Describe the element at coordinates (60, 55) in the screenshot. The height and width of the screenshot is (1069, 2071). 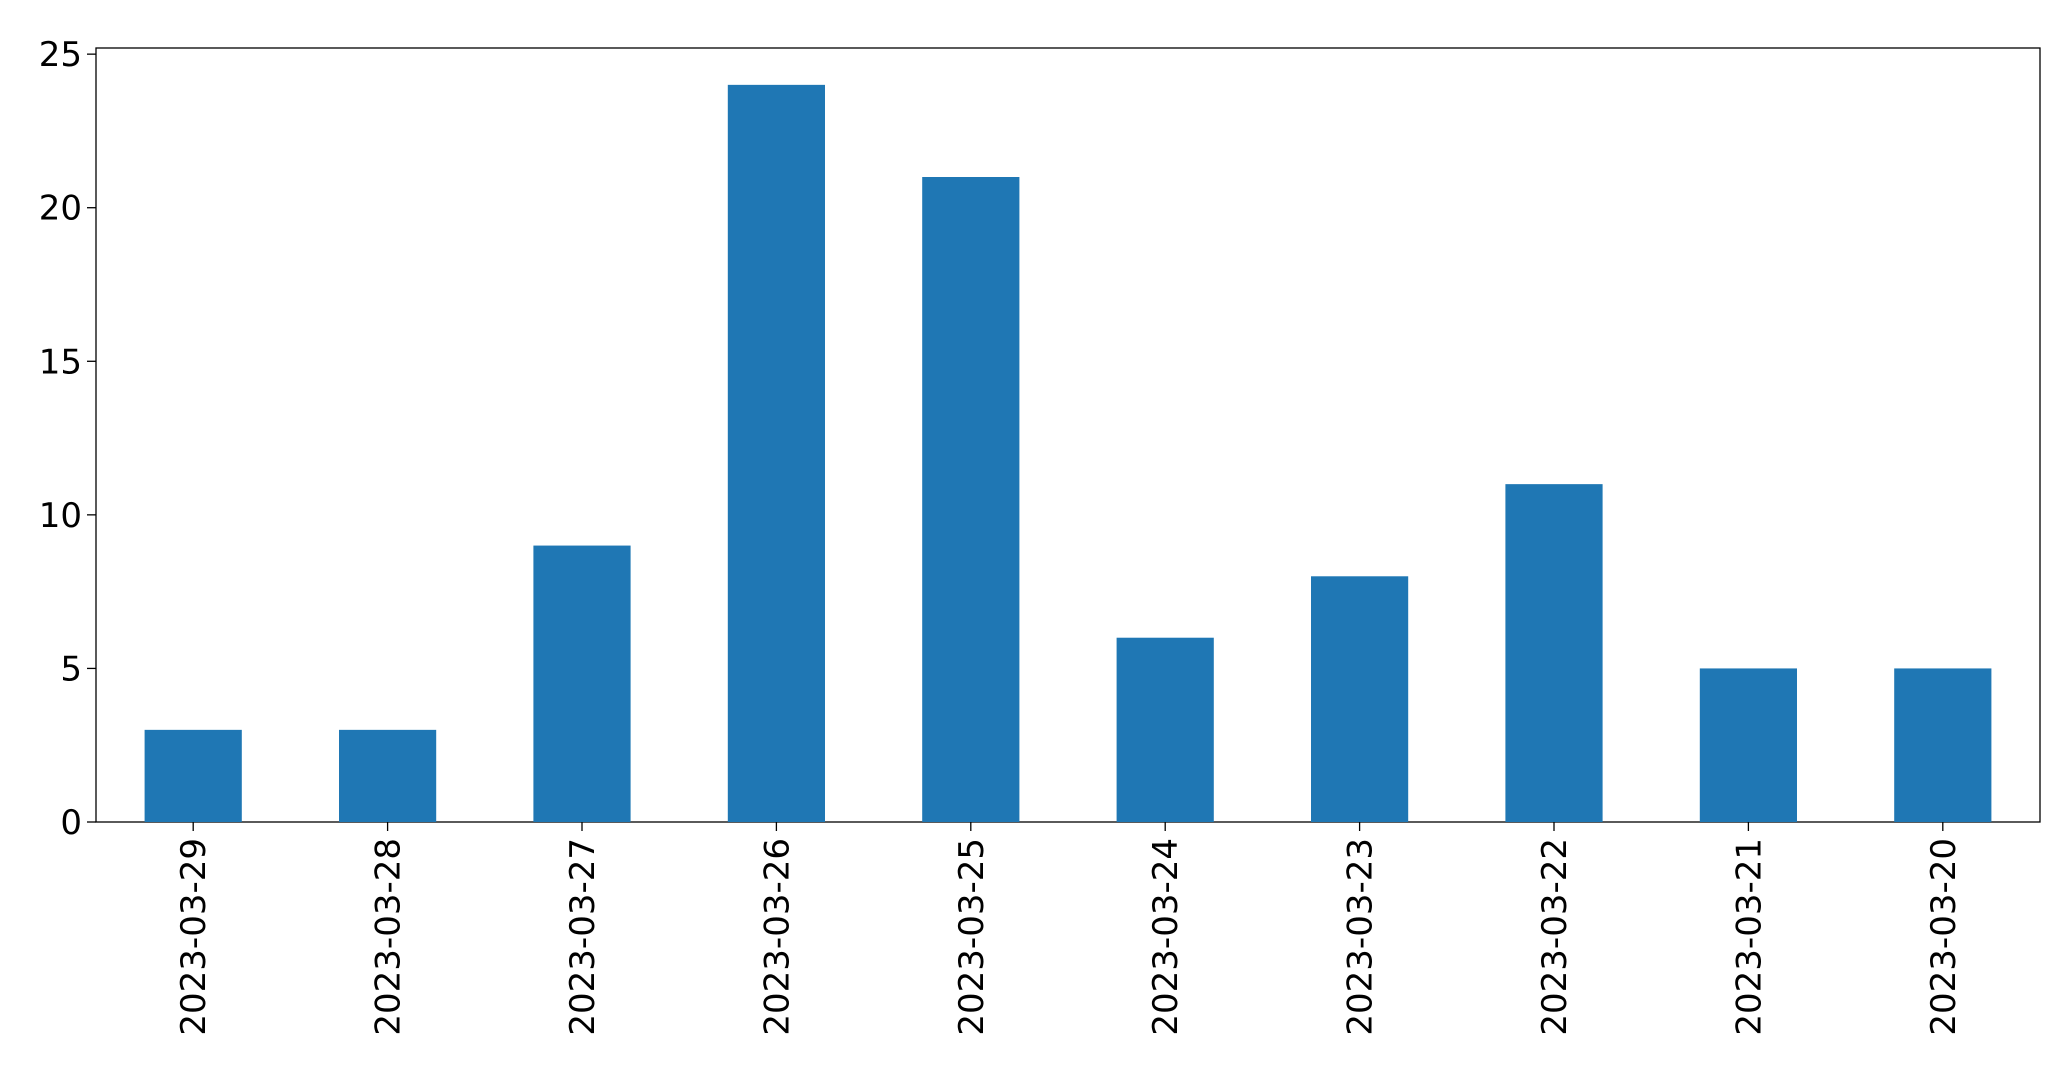
I see `y-tick-label: 25` at that location.